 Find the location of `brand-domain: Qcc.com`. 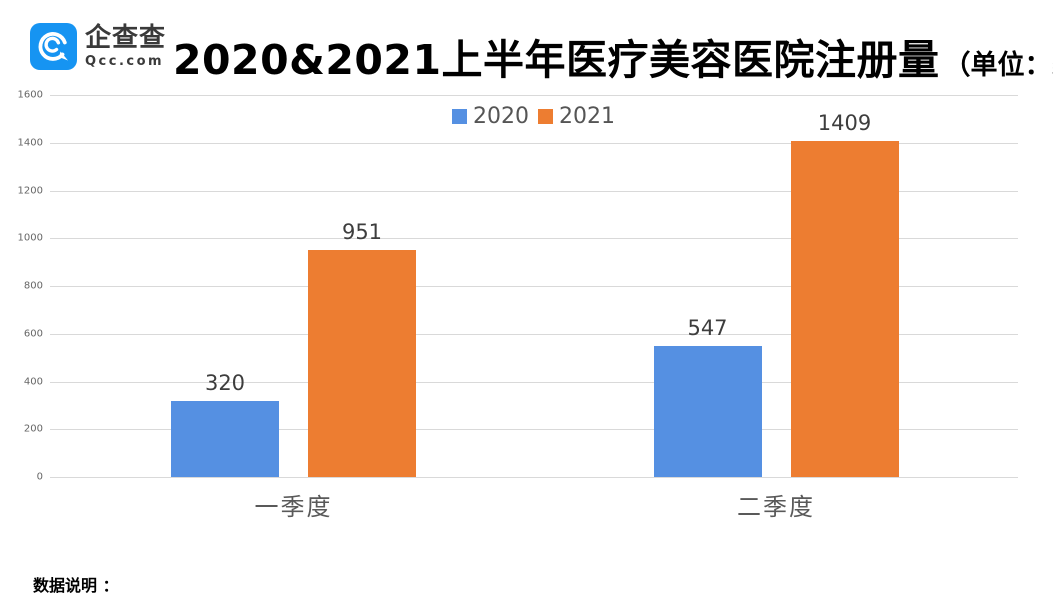

brand-domain: Qcc.com is located at coordinates (125, 61).